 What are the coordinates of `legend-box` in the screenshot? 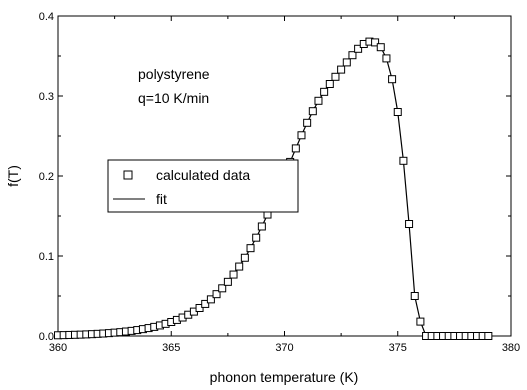 It's located at (203, 186).